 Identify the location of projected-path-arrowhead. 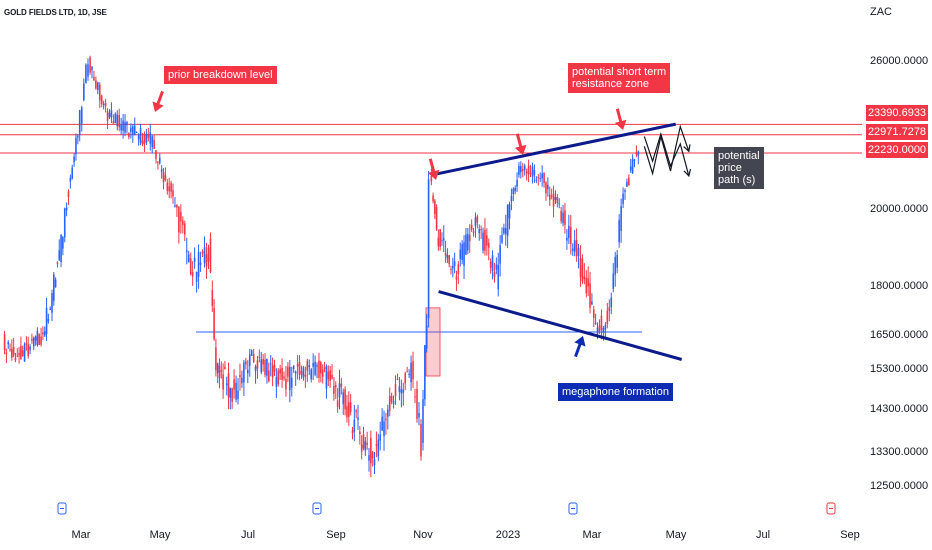
(687, 173).